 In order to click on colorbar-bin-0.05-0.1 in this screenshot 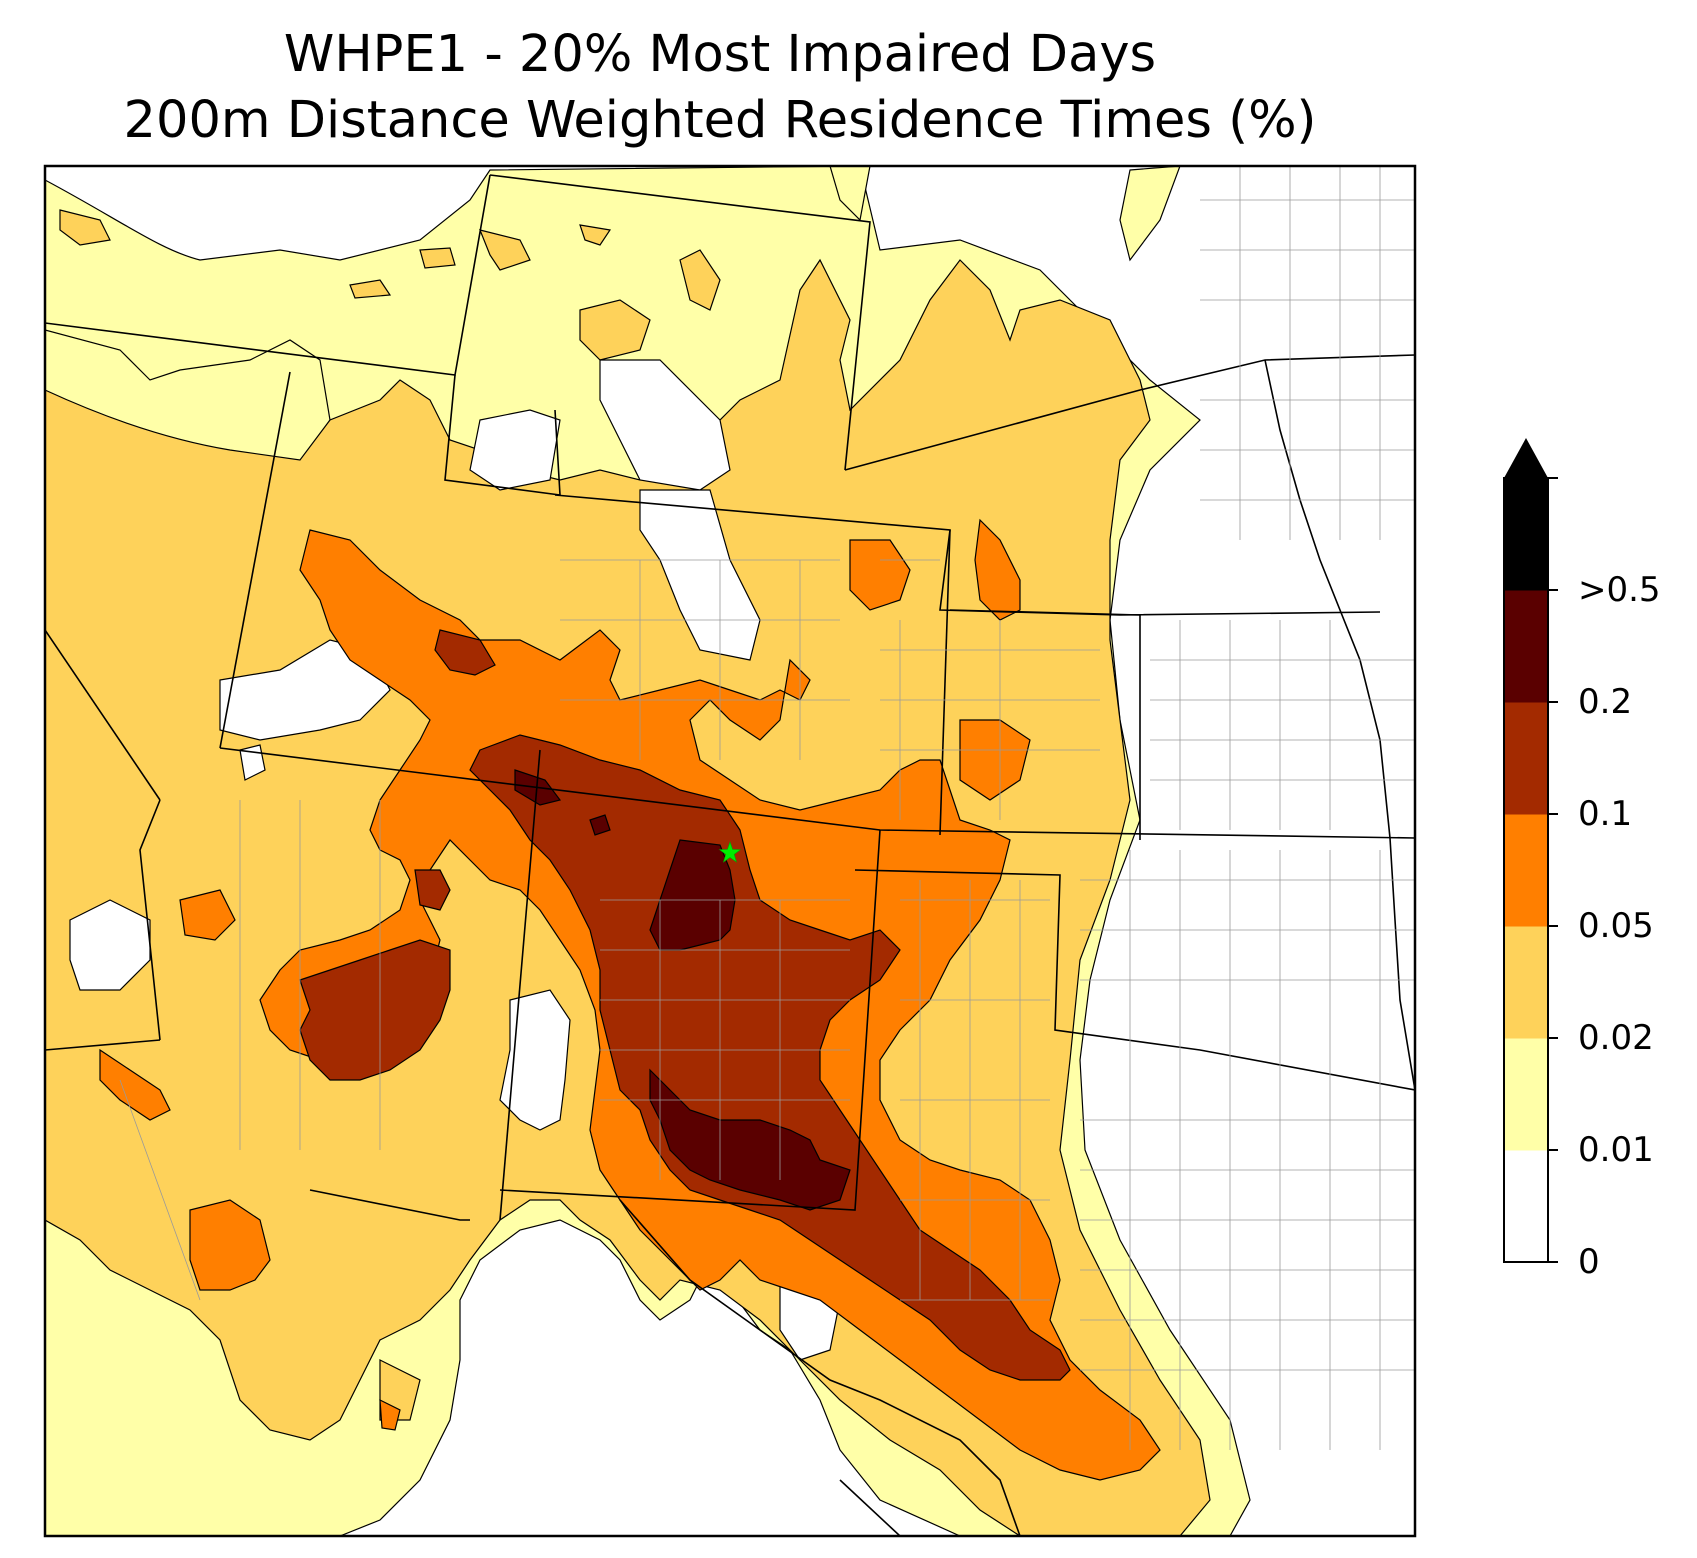, I will do `click(1526, 870)`.